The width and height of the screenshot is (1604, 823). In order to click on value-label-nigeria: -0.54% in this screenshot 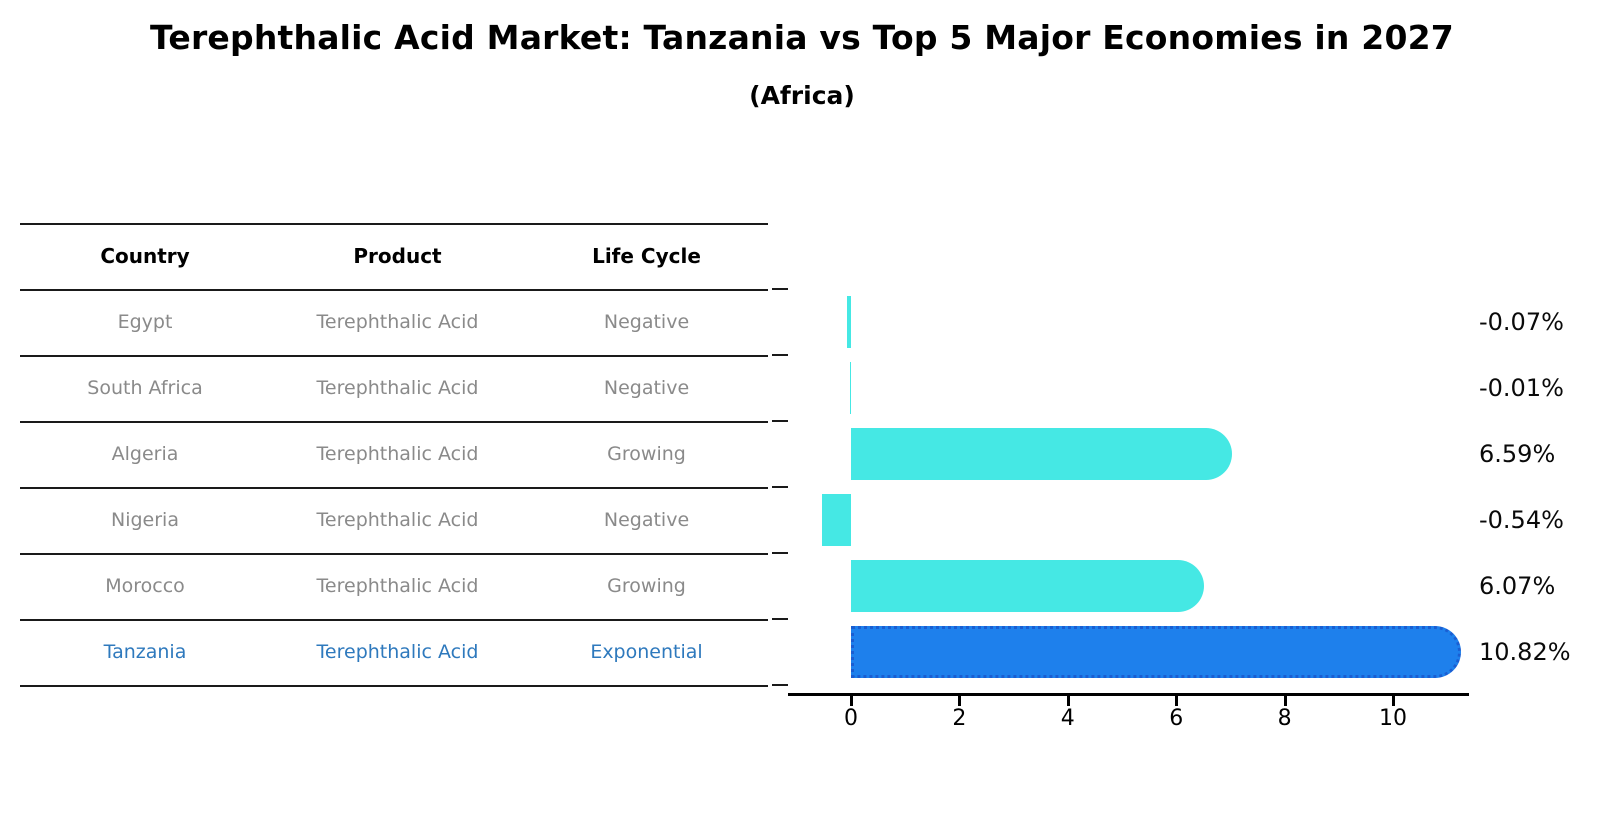, I will do `click(1521, 520)`.